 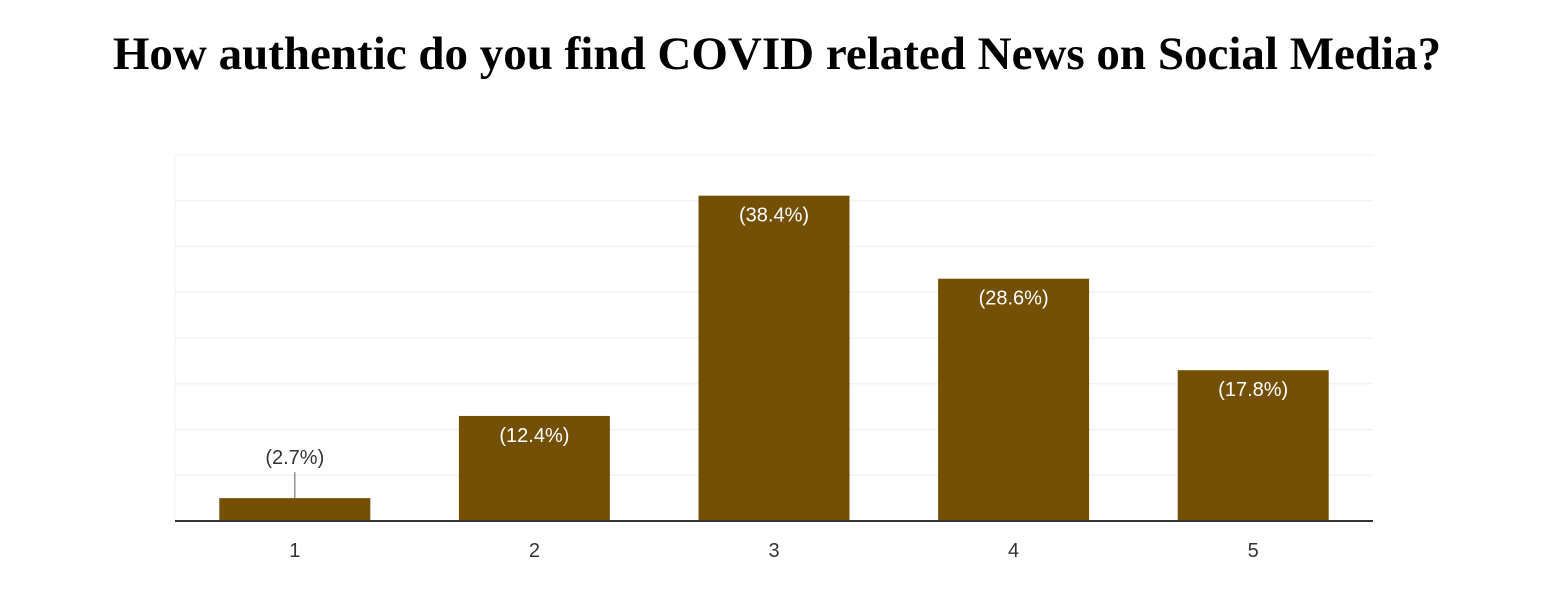 I want to click on x-tick-label-4: 4, so click(x=1013, y=551).